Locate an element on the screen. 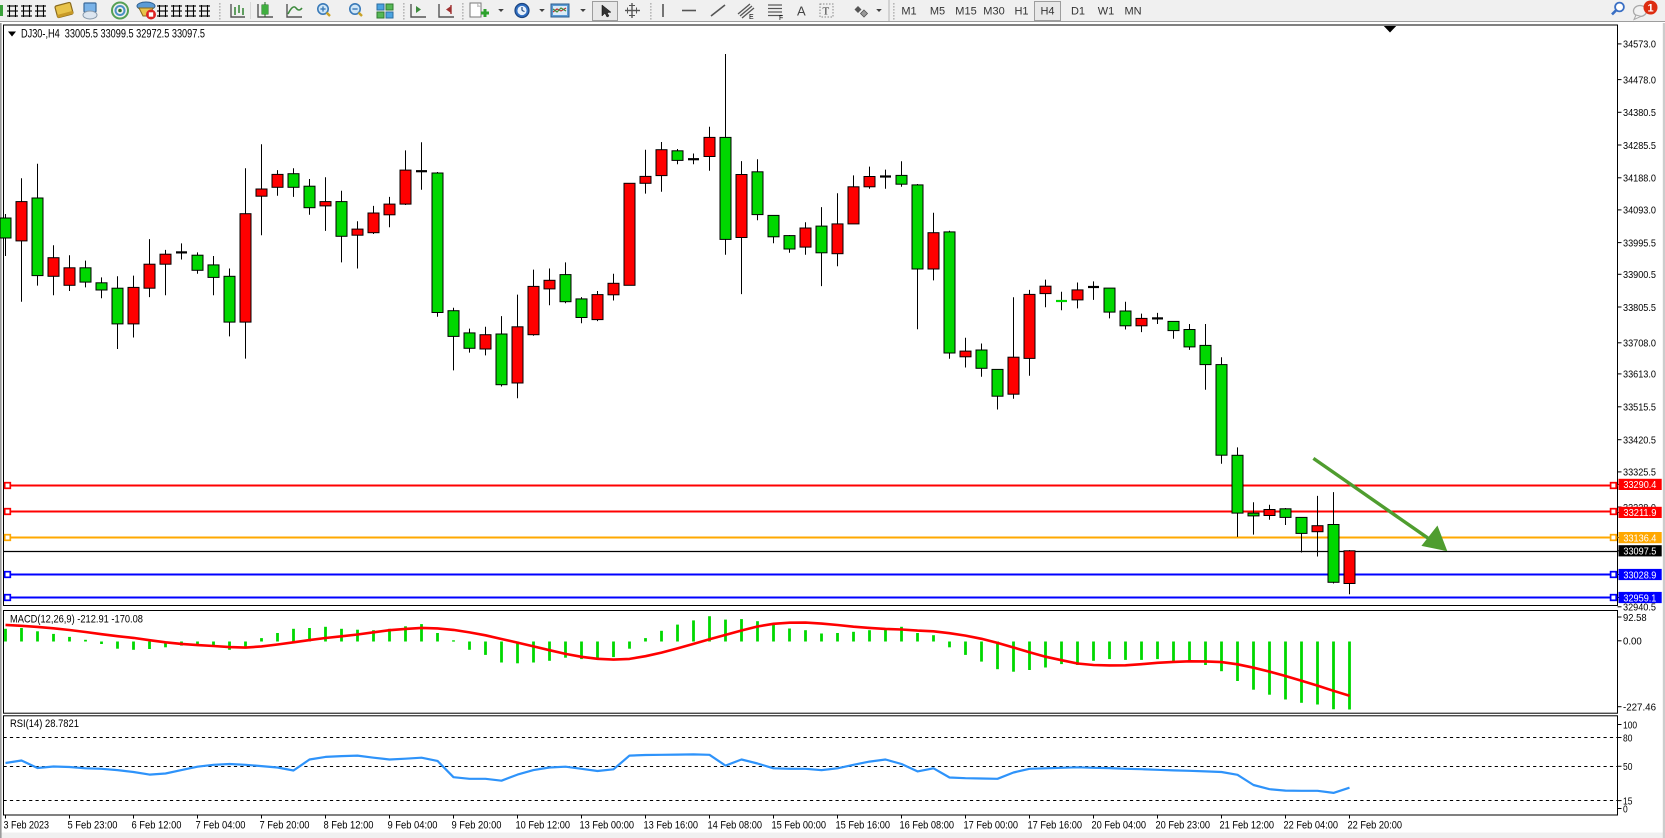  svg-text: 33613.0 is located at coordinates (1639, 375).